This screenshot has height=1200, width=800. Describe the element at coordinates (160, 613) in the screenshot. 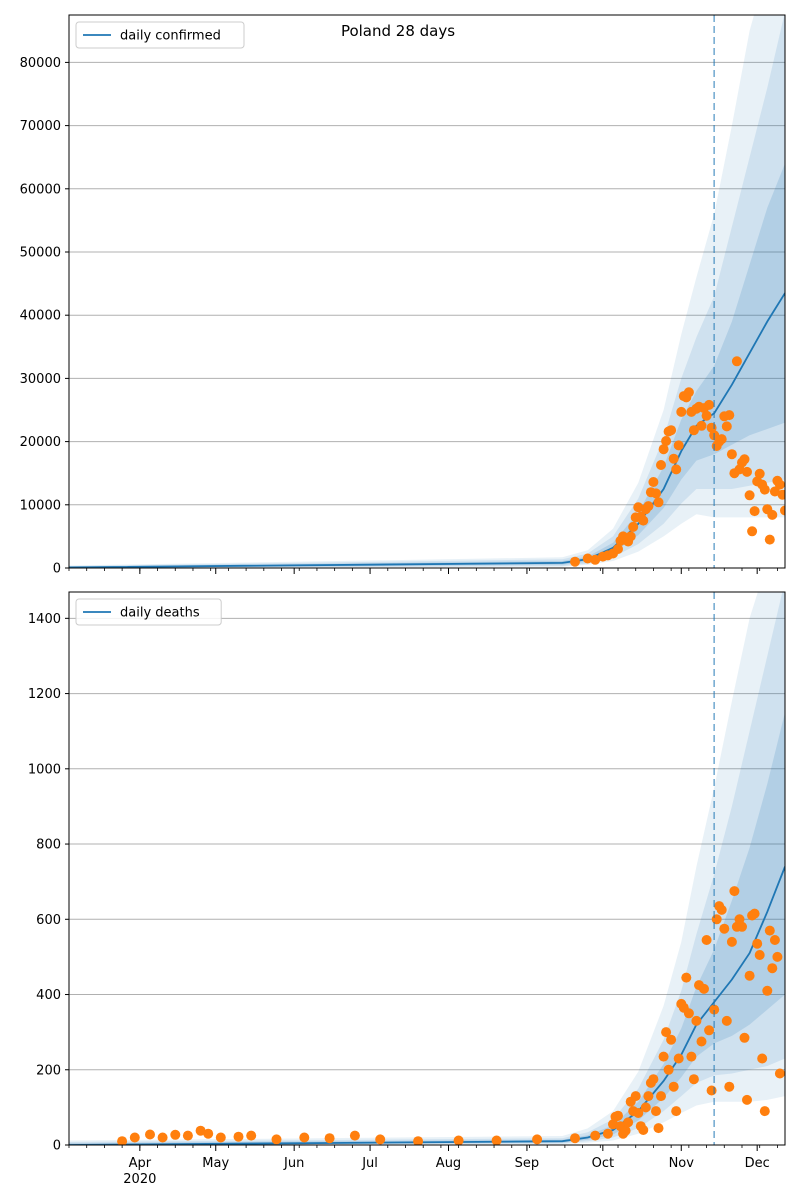

I see `legend-label: daily deaths` at that location.